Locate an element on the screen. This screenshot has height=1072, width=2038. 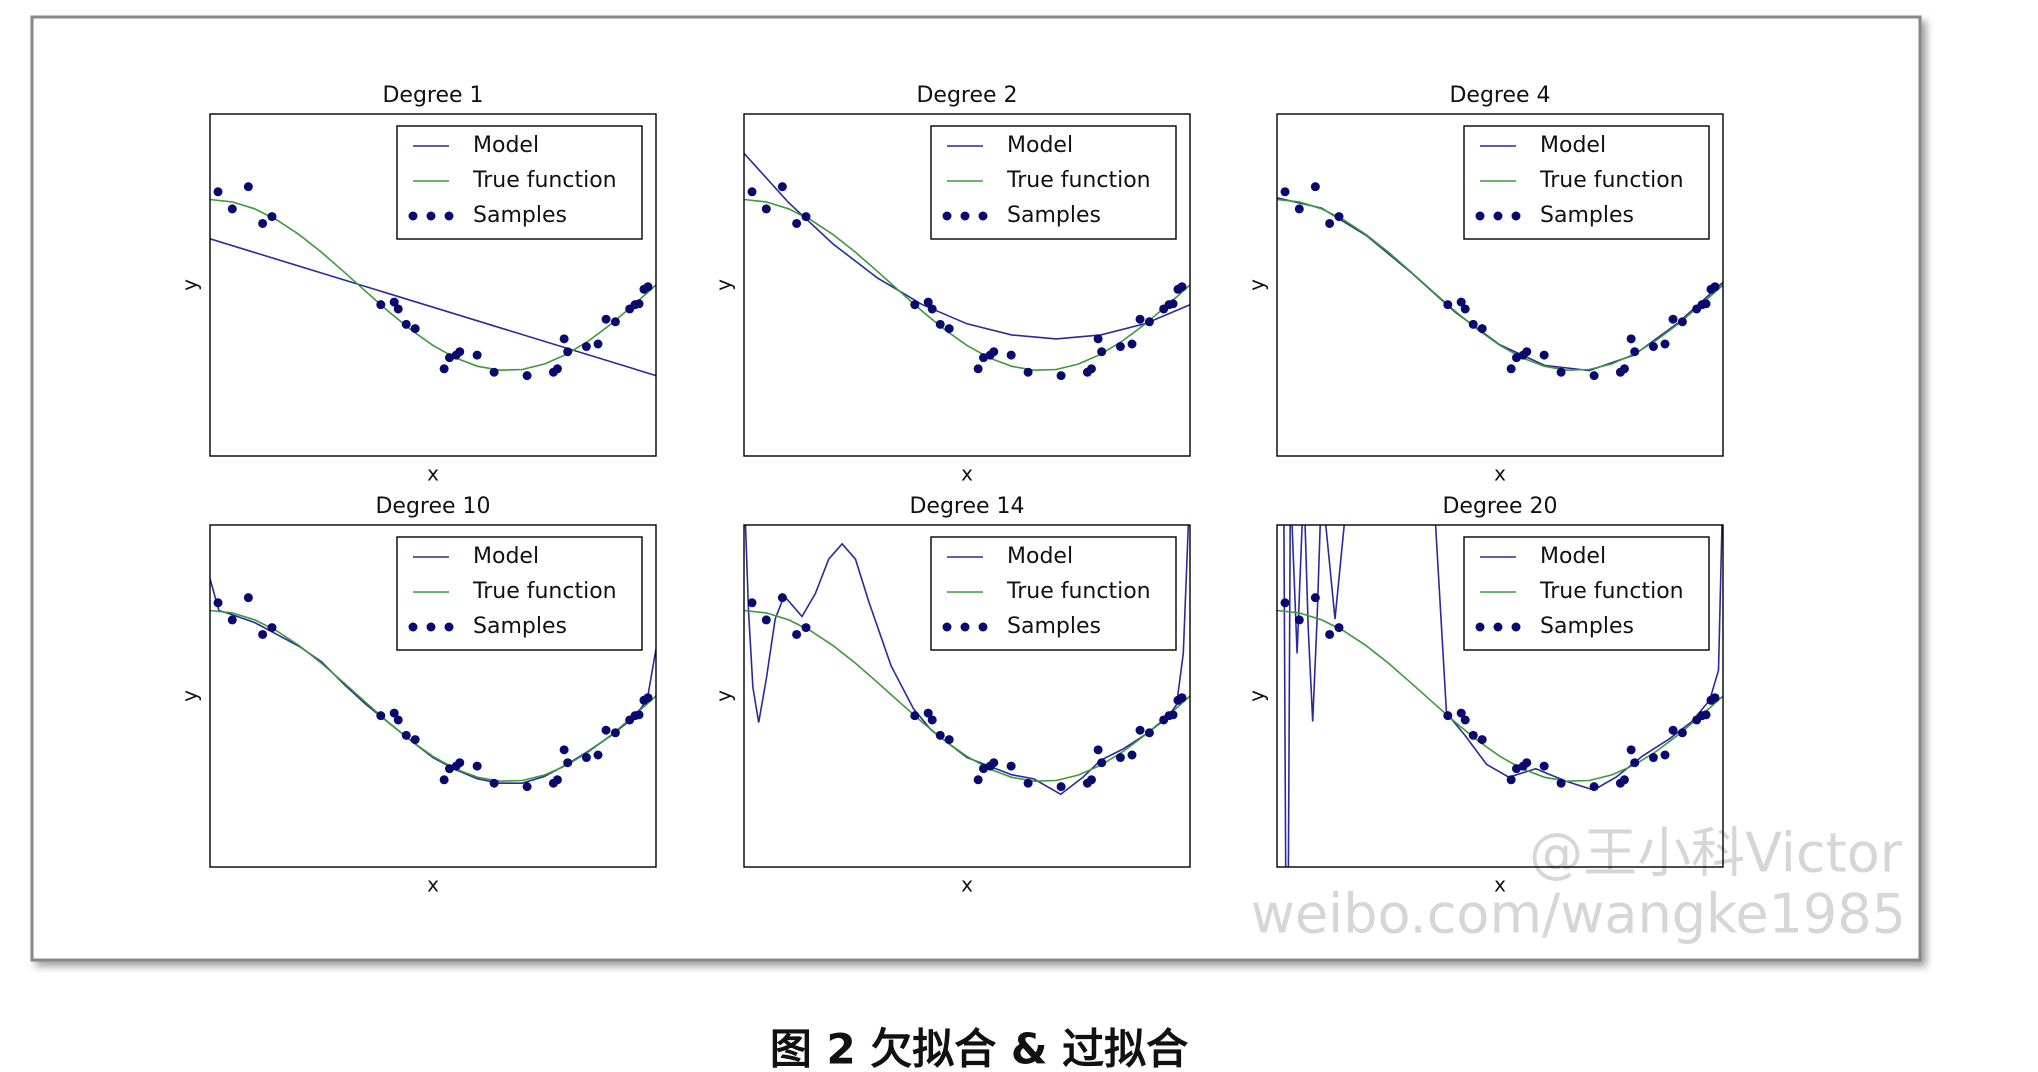
watermark-url: weibo.com/wangke1985 is located at coordinates (1578, 914).